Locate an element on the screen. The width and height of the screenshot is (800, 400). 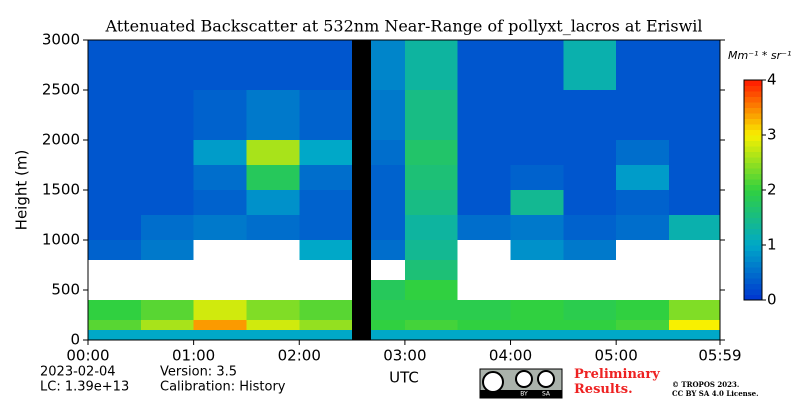
logo-text: SA is located at coordinates (546, 394).